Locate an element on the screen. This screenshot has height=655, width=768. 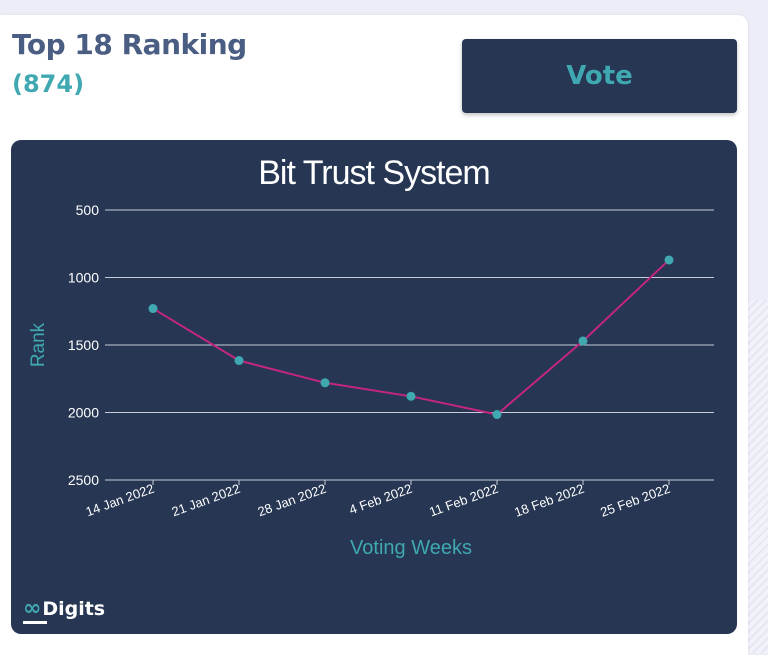
x-tick-label: 28 Jan 2022 is located at coordinates (292, 500).